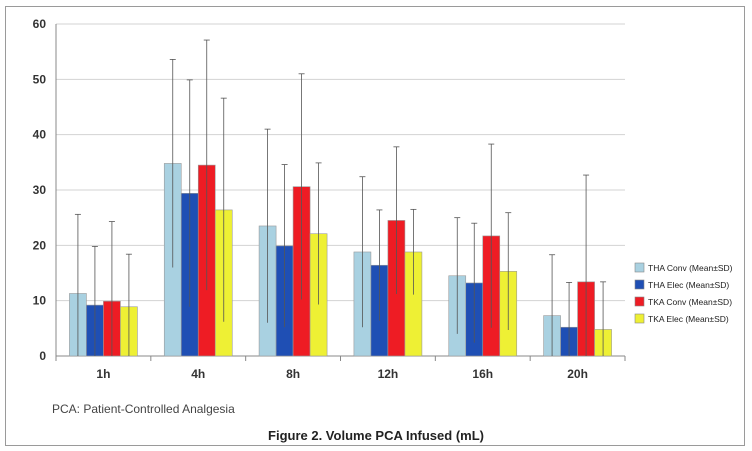 The height and width of the screenshot is (451, 752). What do you see at coordinates (482, 374) in the screenshot?
I see `x-tick-label: 16h` at bounding box center [482, 374].